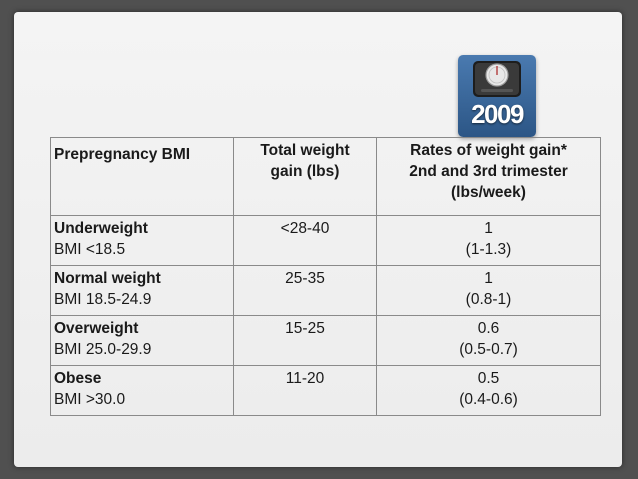 The width and height of the screenshot is (638, 479). Describe the element at coordinates (488, 192) in the screenshot. I see `header-rates-line-3: (lbs/week)` at that location.